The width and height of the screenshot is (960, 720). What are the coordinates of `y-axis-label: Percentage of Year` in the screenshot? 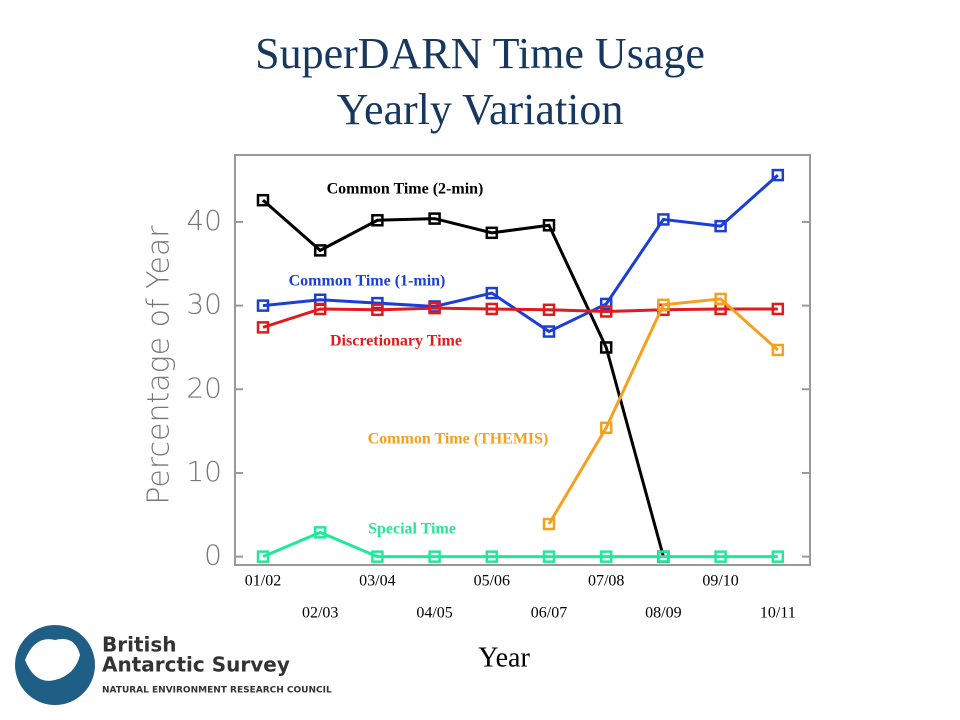 It's located at (159, 365).